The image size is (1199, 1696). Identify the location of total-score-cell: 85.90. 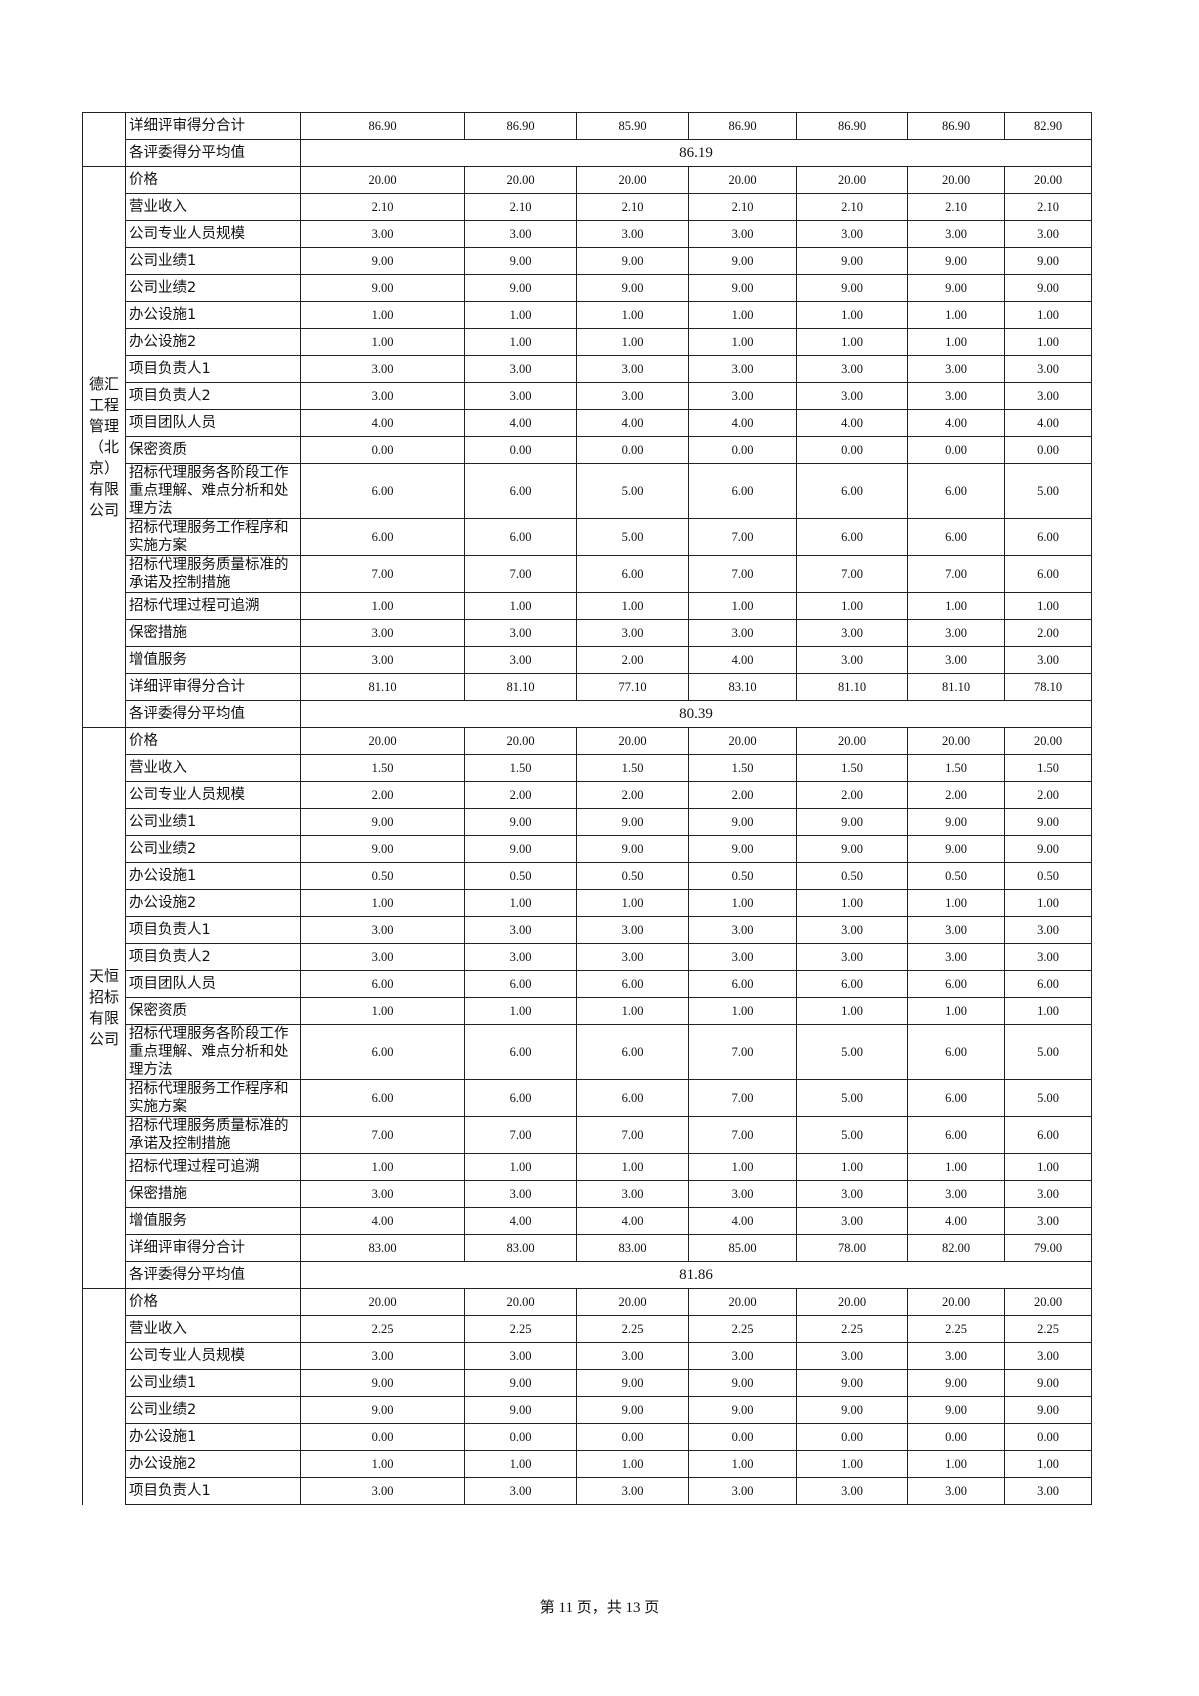
(632, 126).